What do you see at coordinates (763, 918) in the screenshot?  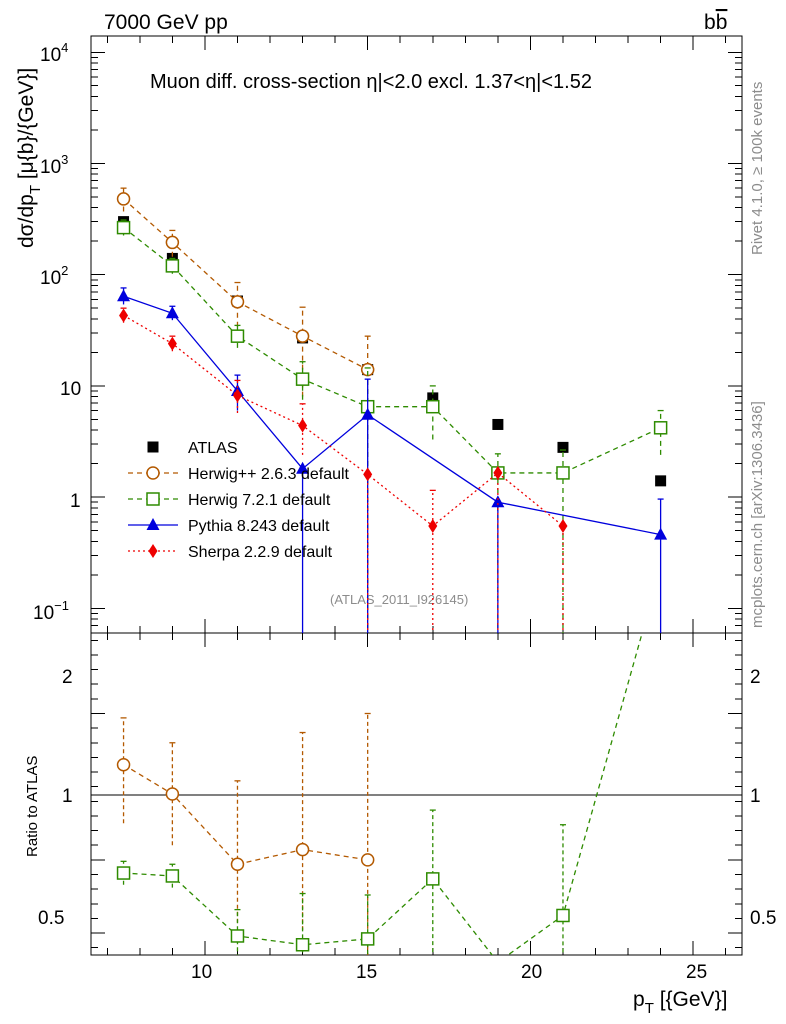 I see `ratio-ytick-05-right: 0.5` at bounding box center [763, 918].